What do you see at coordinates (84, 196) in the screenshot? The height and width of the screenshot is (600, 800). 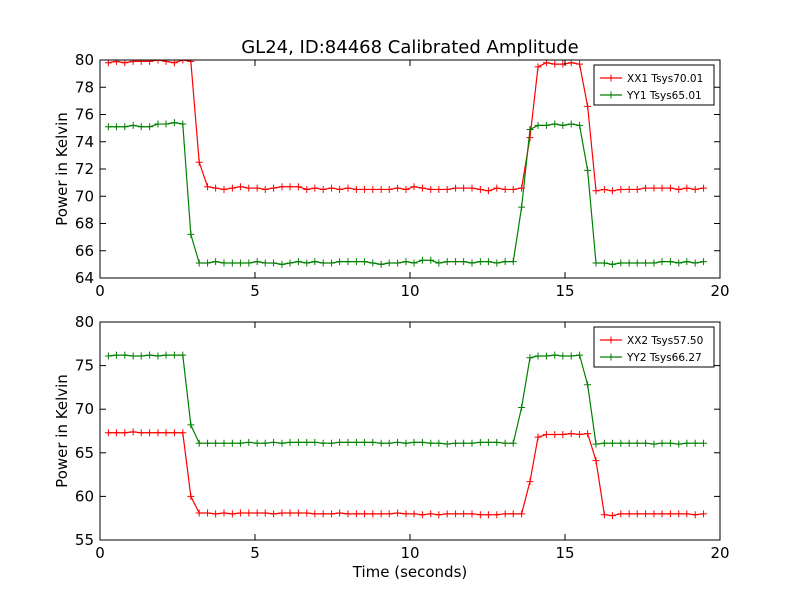 I see `y-tick-label: 70` at bounding box center [84, 196].